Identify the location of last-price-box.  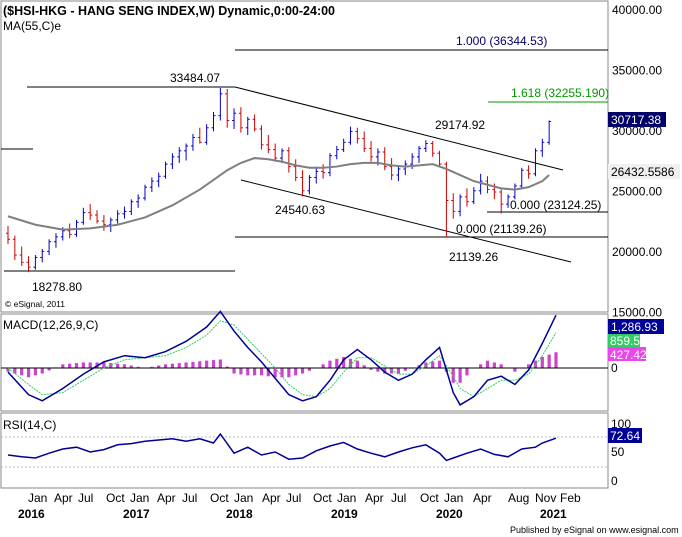
(637, 119).